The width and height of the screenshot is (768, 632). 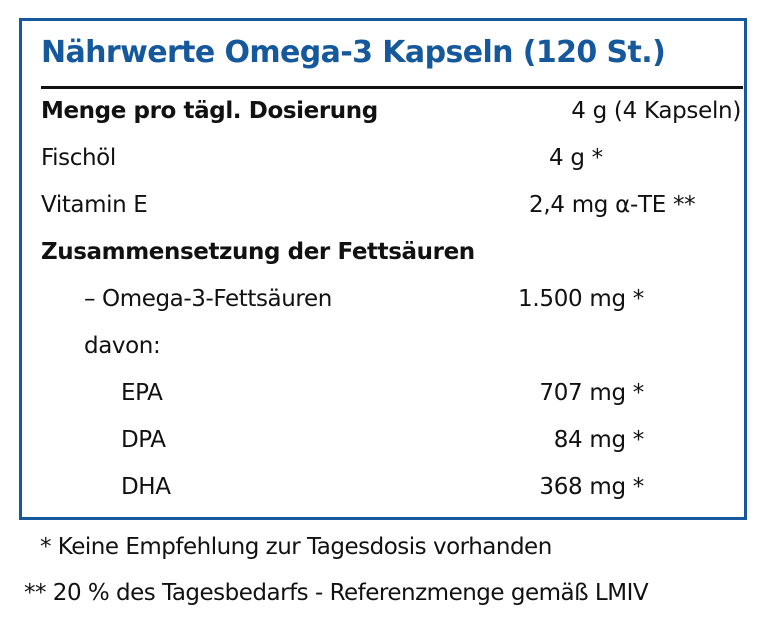 What do you see at coordinates (591, 487) in the screenshot?
I see `row-value: 368 mg *` at bounding box center [591, 487].